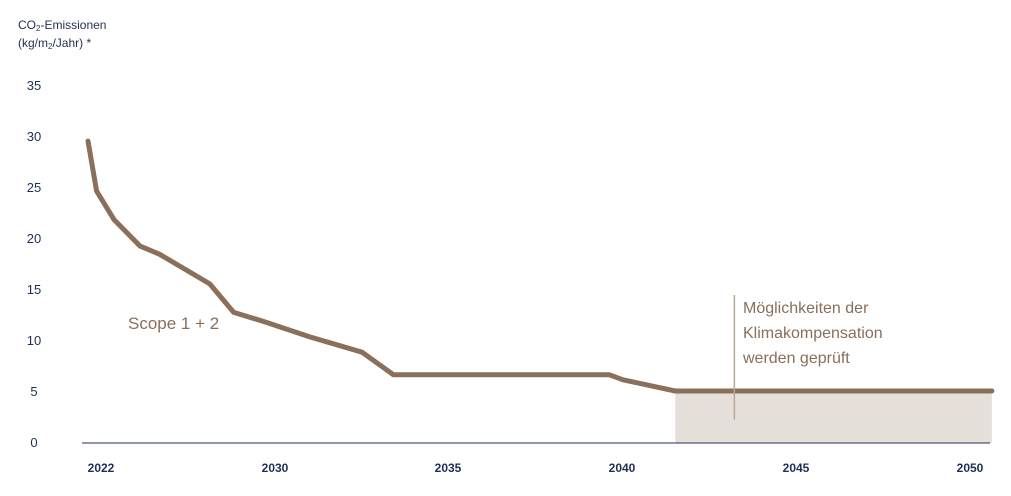 This screenshot has width=1011, height=496. Describe the element at coordinates (275, 468) in the screenshot. I see `x-tick-label: 2030` at that location.